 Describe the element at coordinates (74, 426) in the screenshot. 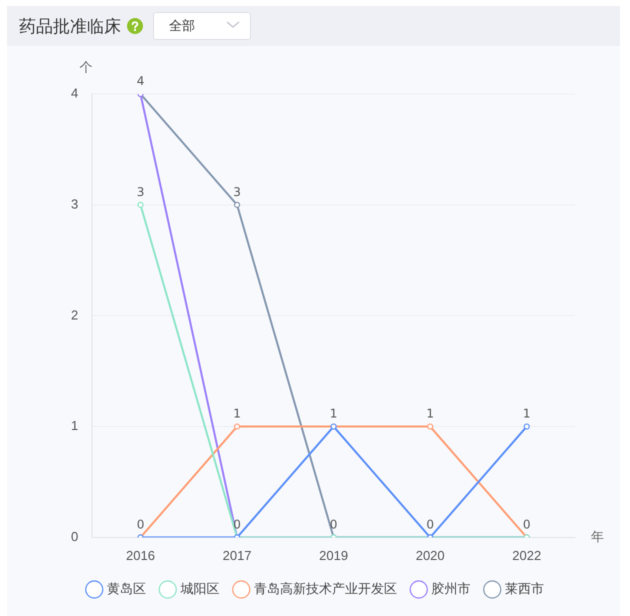

I see `y-tick-label: 1` at that location.